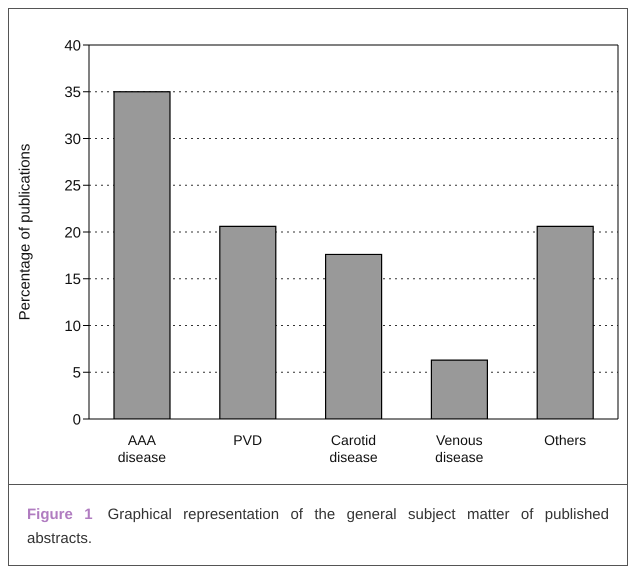 This screenshot has height=576, width=638. I want to click on x-tick-label: PVD, so click(247, 440).